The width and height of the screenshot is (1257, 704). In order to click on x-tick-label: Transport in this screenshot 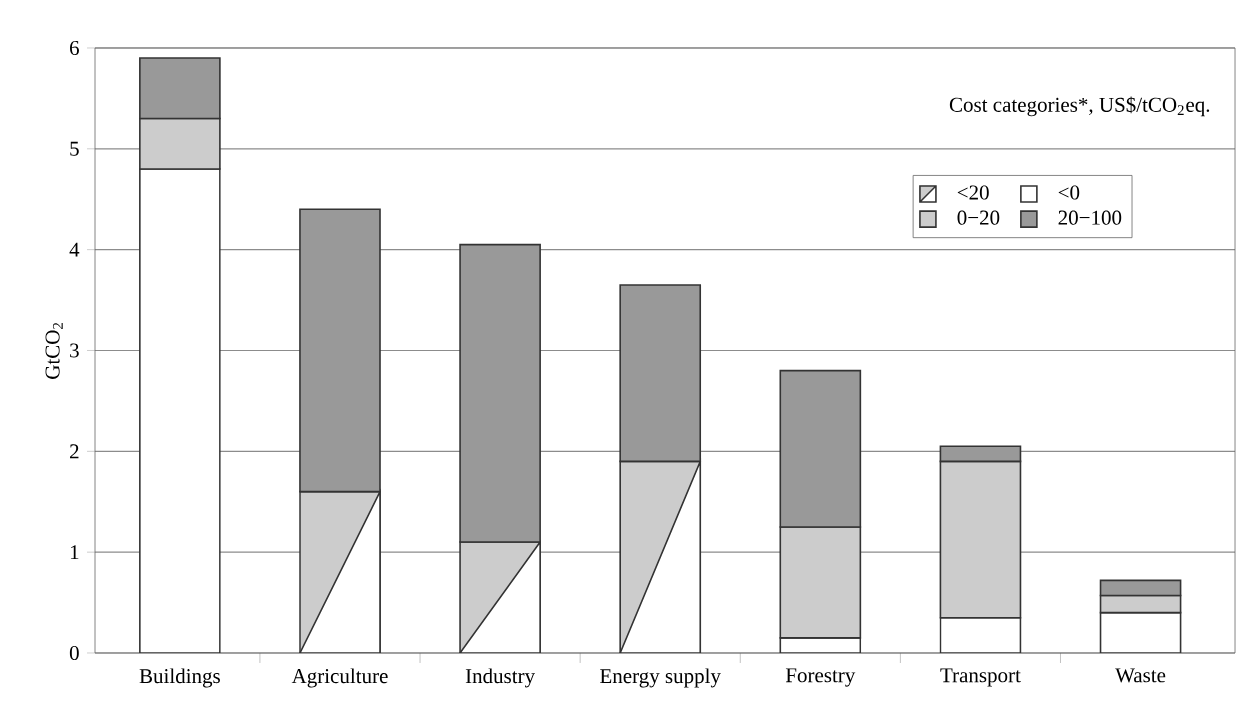, I will do `click(980, 677)`.